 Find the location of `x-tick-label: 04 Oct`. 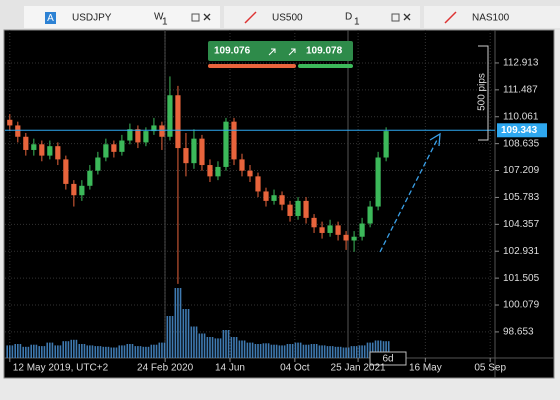

x-tick-label: 04 Oct is located at coordinates (295, 368).